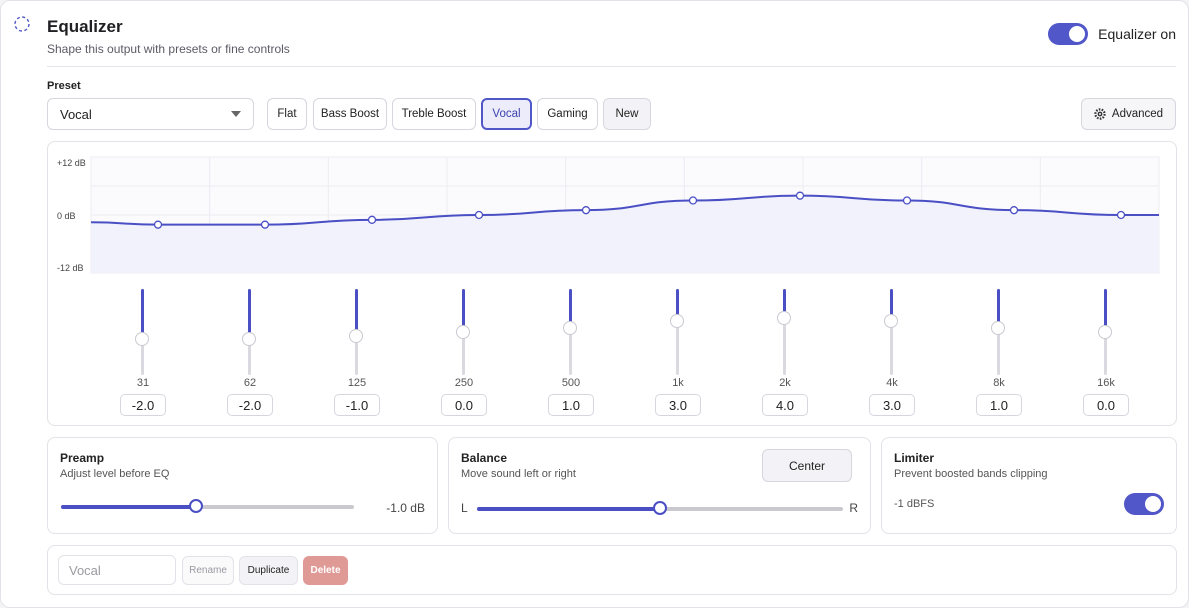 The width and height of the screenshot is (1189, 608). I want to click on preset-chip-vocal: Vocal, so click(506, 114).